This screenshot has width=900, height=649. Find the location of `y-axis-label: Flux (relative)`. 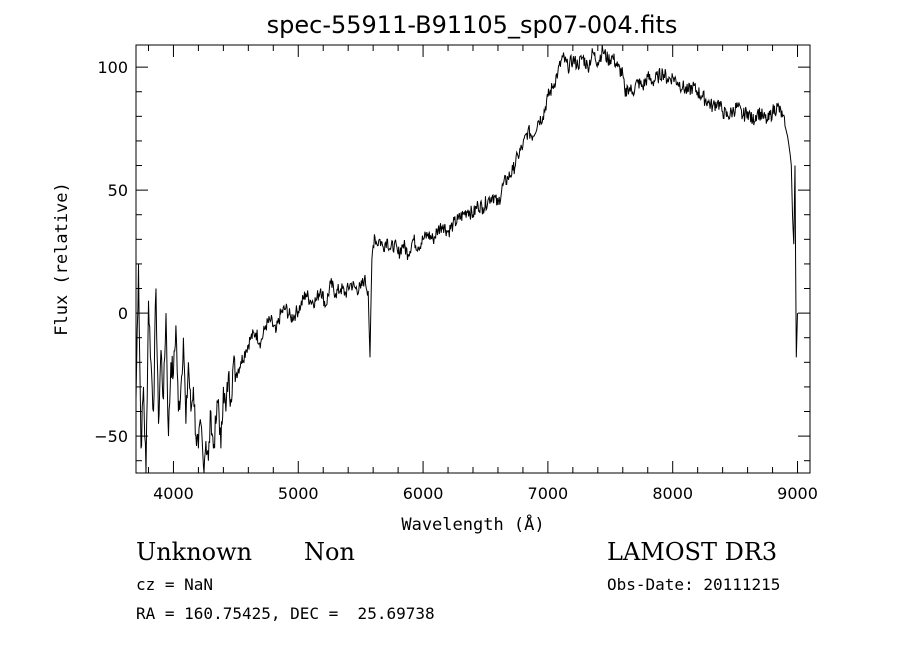

y-axis-label: Flux (relative) is located at coordinates (62, 259).